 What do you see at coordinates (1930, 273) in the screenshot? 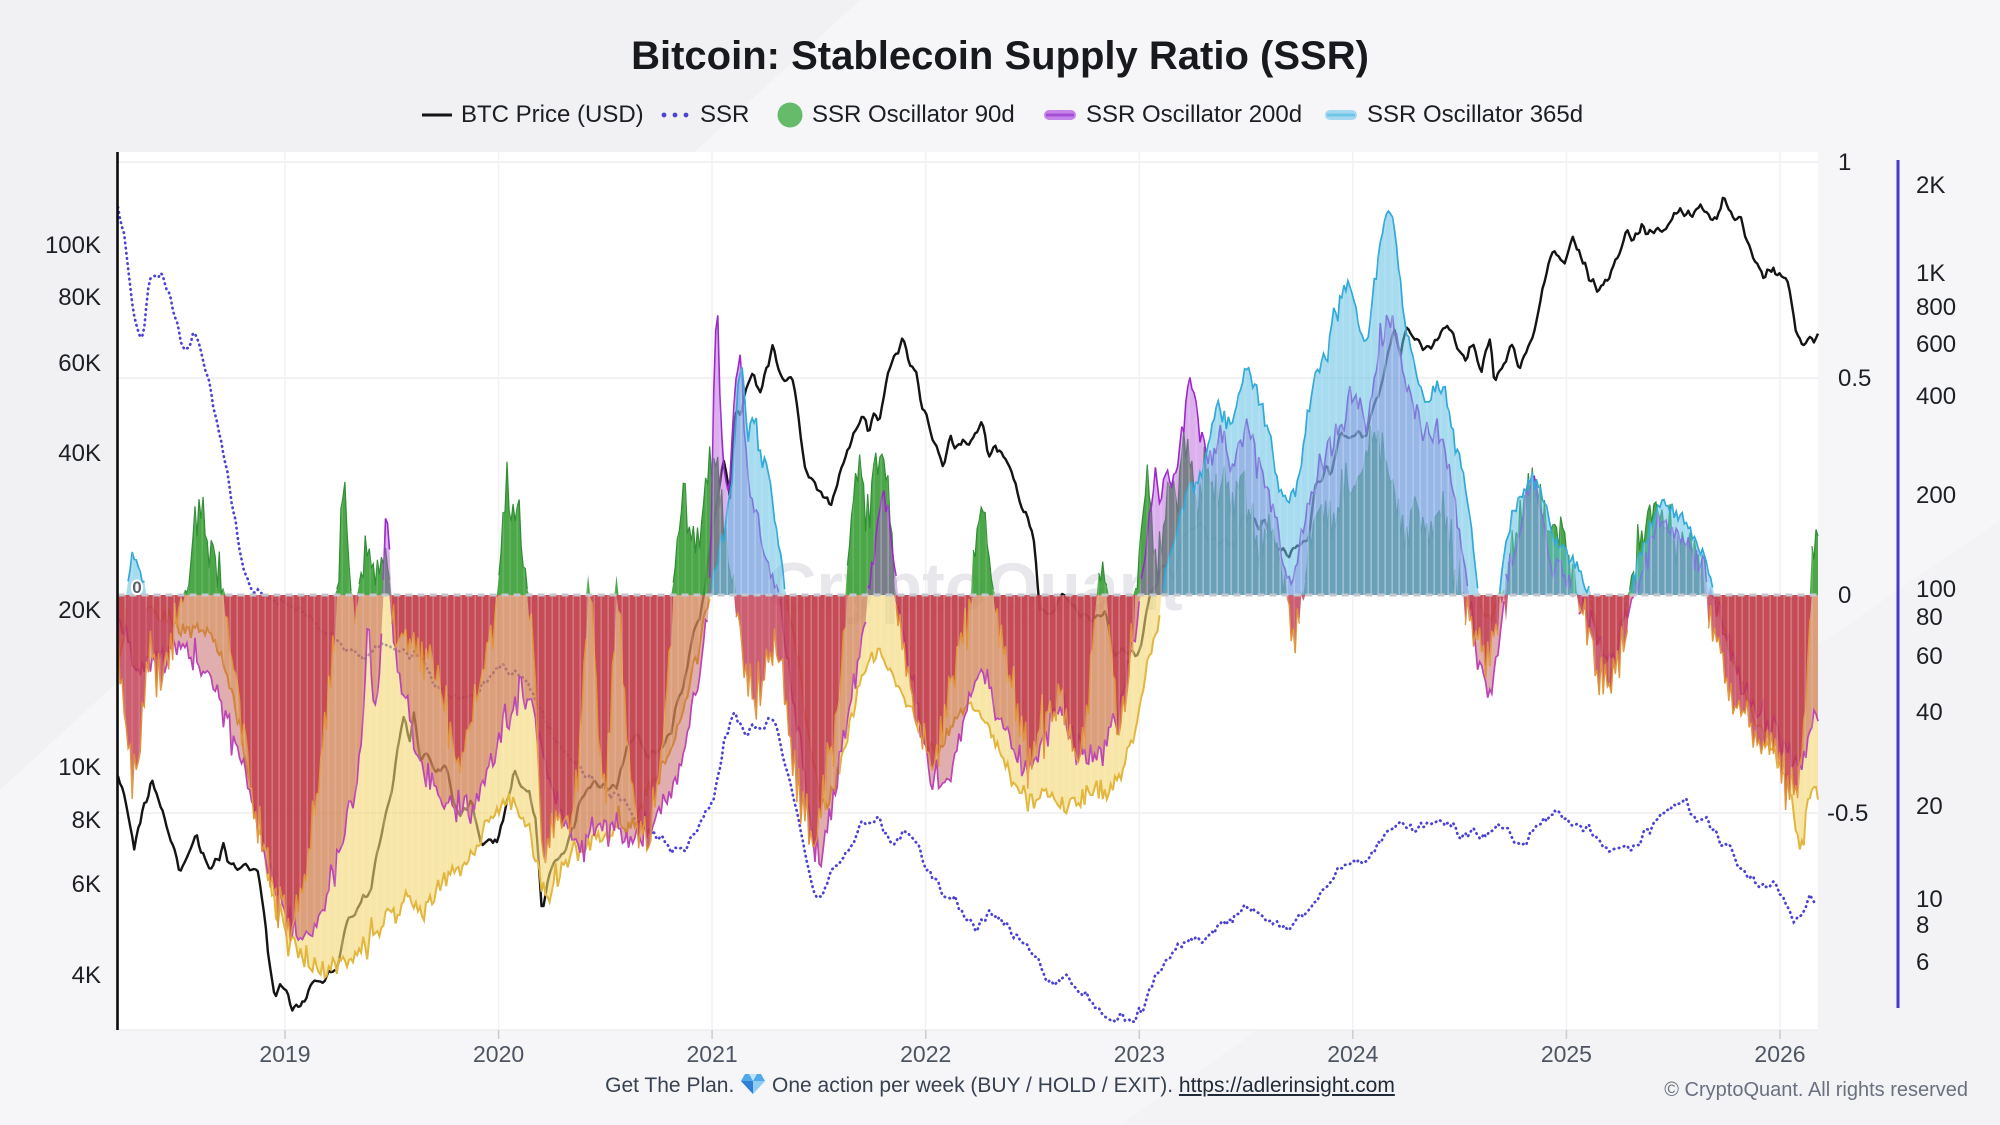
I see `svg-text: 1K` at bounding box center [1930, 273].